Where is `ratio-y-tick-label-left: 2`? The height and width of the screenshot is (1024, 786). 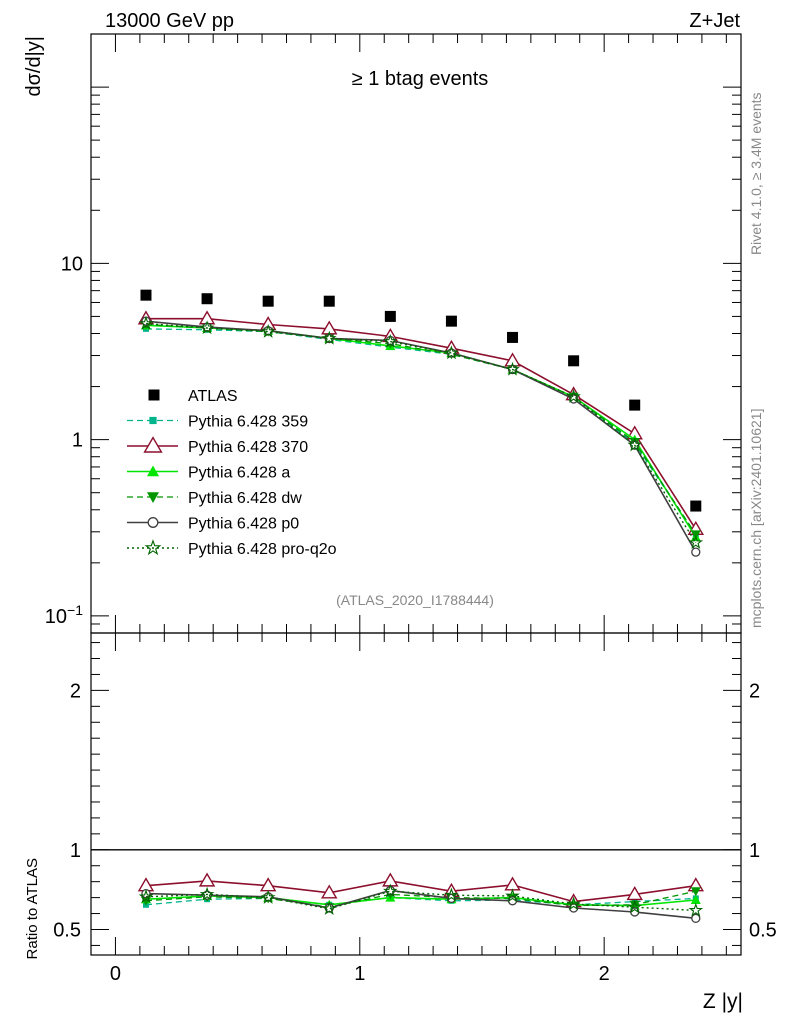
ratio-y-tick-label-left: 2 is located at coordinates (75, 691).